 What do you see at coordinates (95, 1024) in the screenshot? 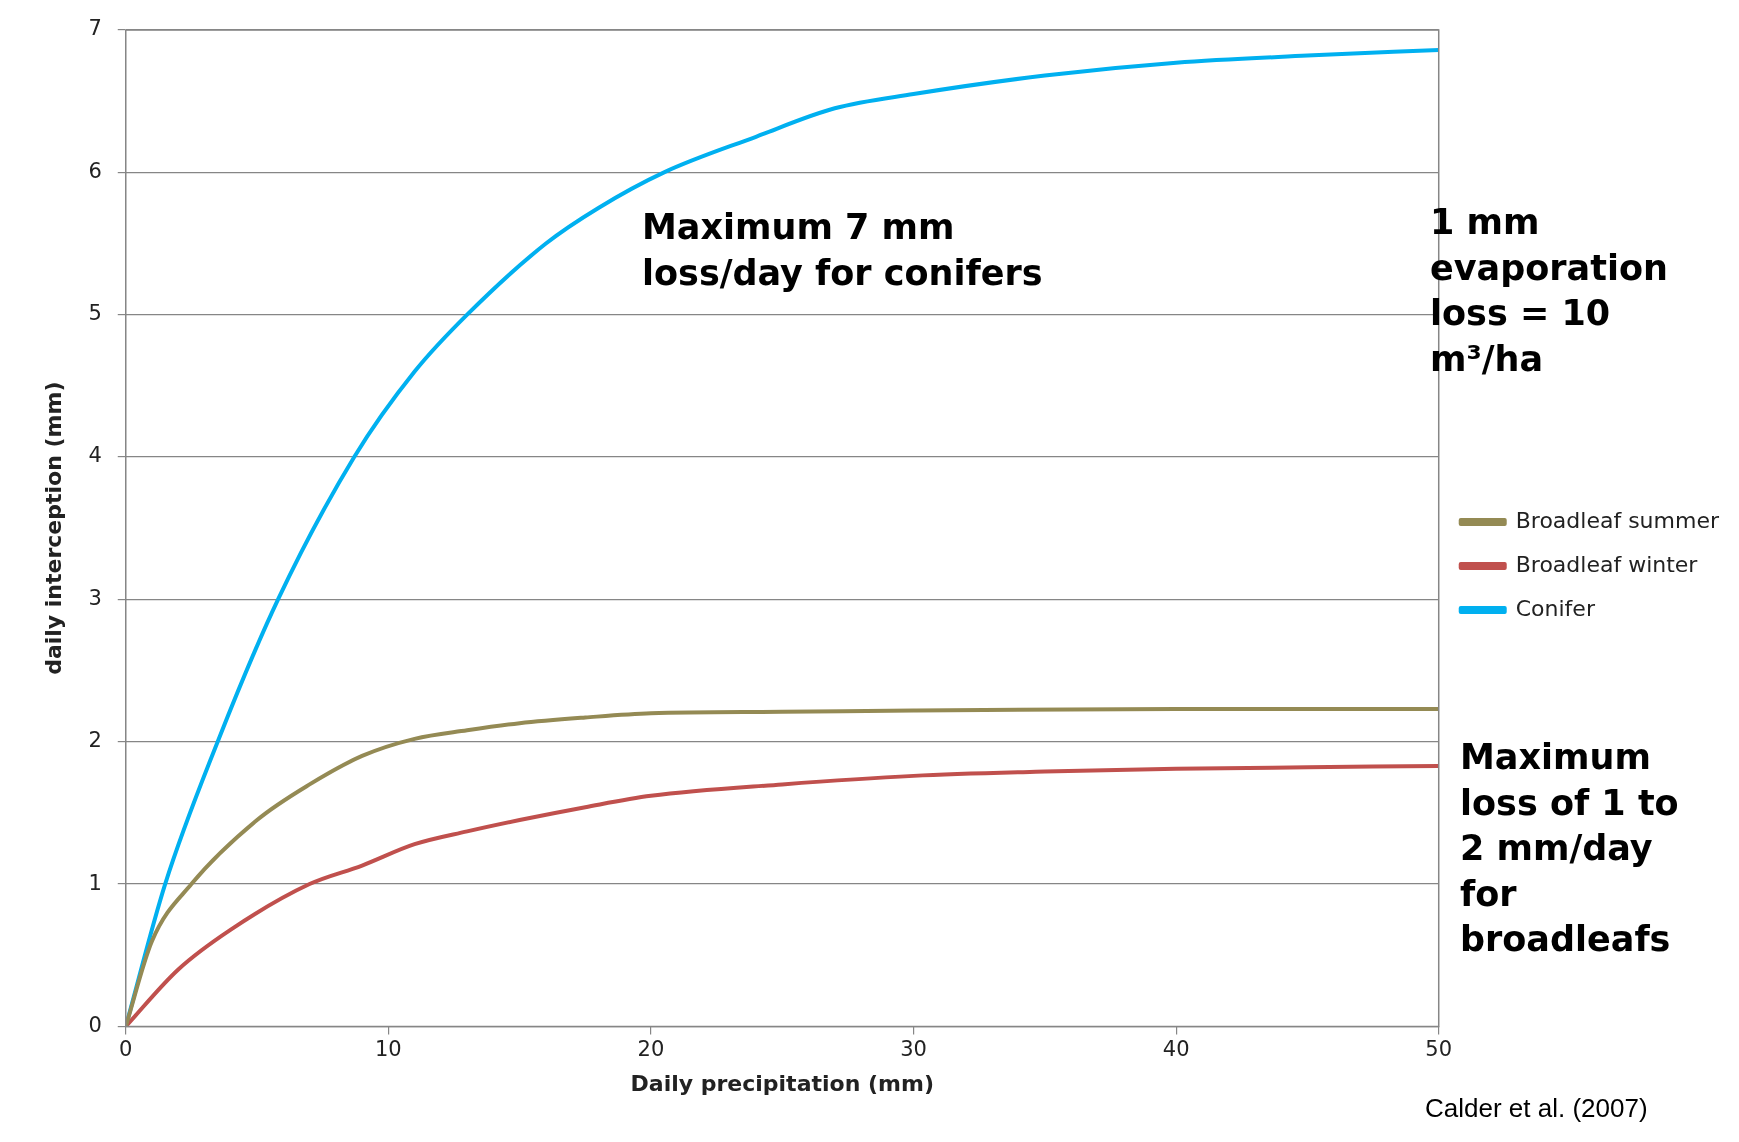
I see `y-tick-label: 0` at bounding box center [95, 1024].